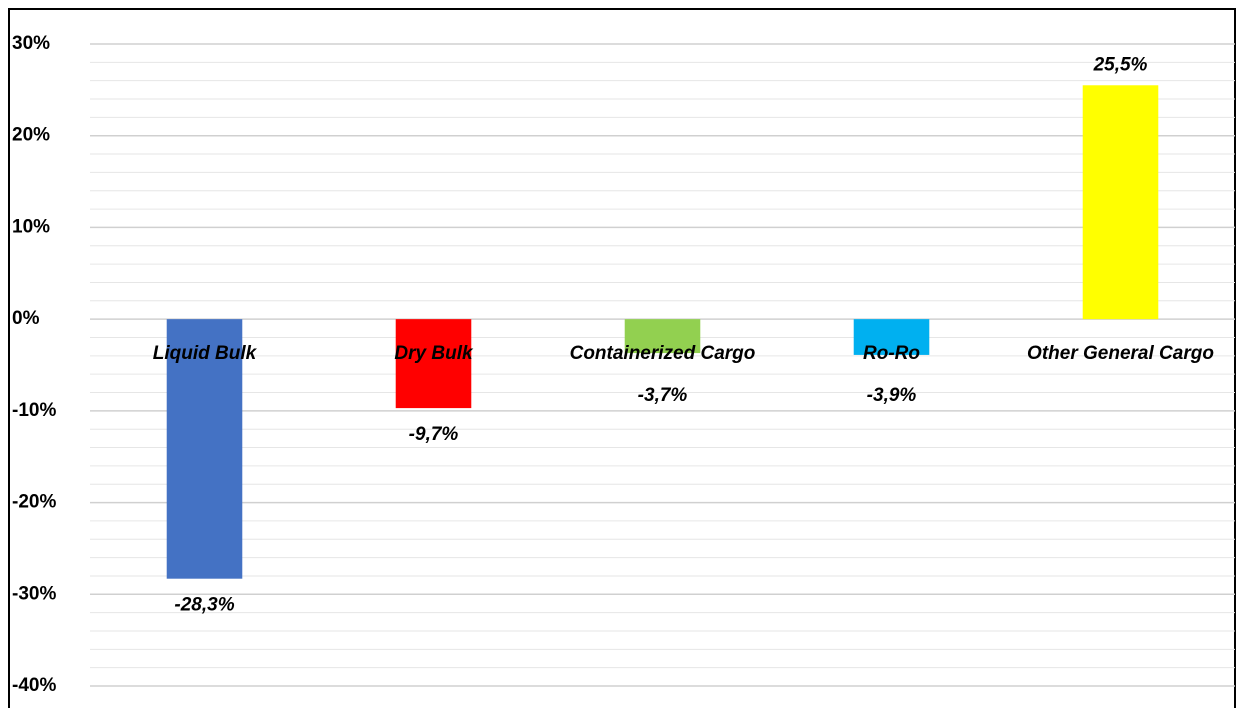  I want to click on x-tick-label: Containerized Cargo, so click(663, 353).